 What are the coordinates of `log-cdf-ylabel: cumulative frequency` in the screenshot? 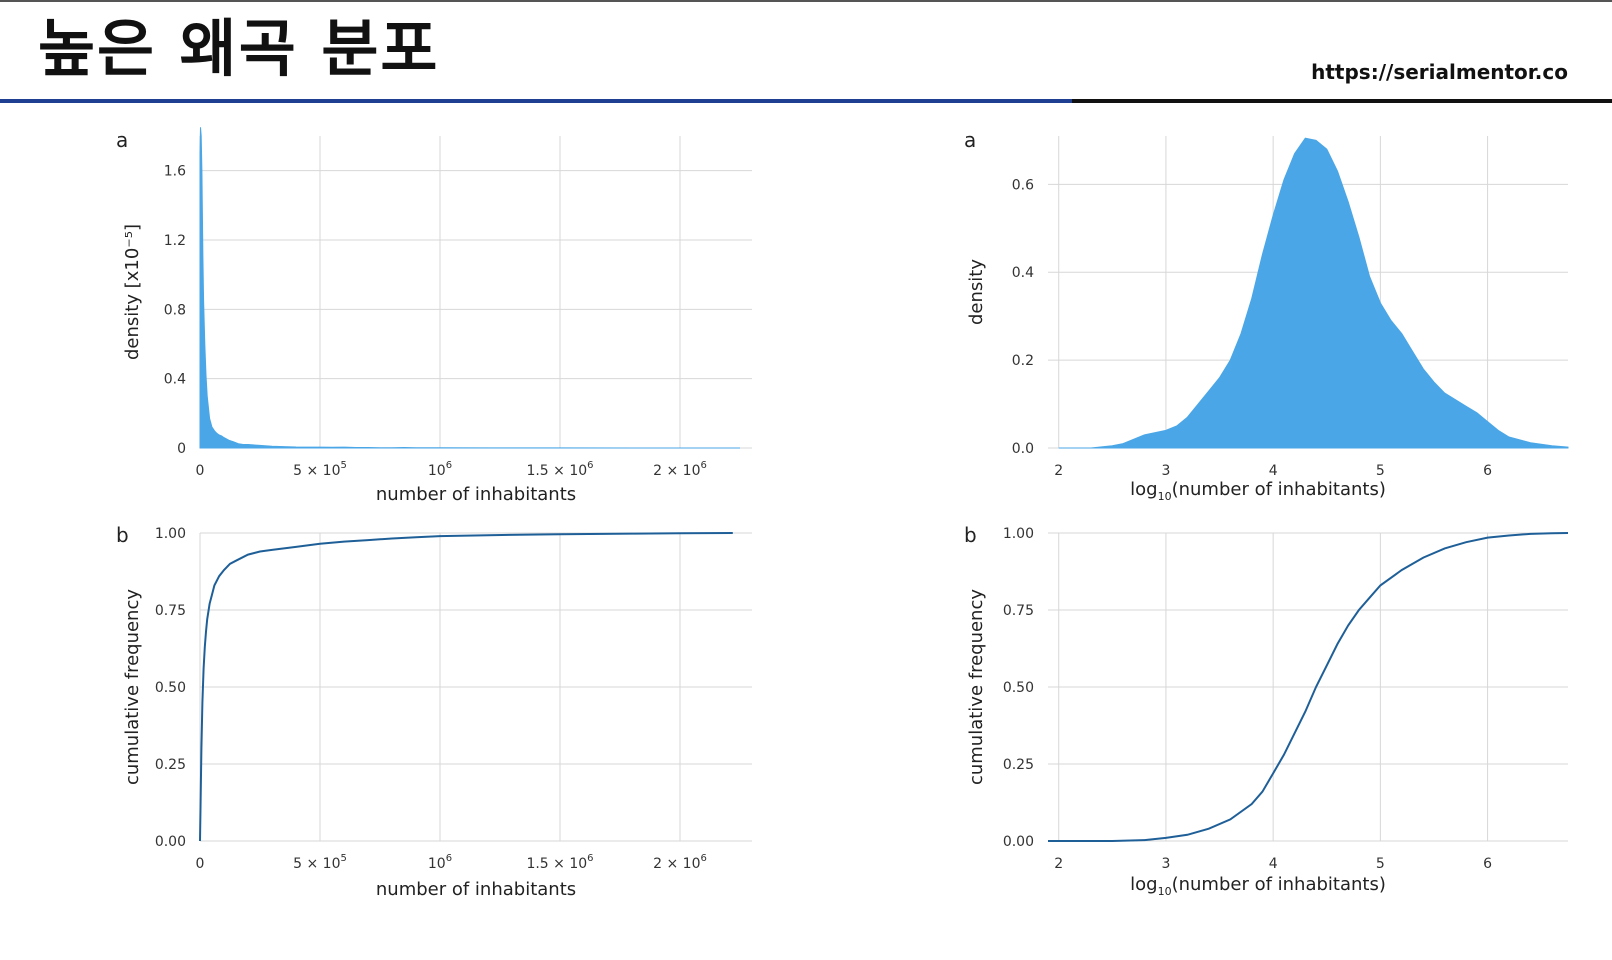 It's located at (976, 687).